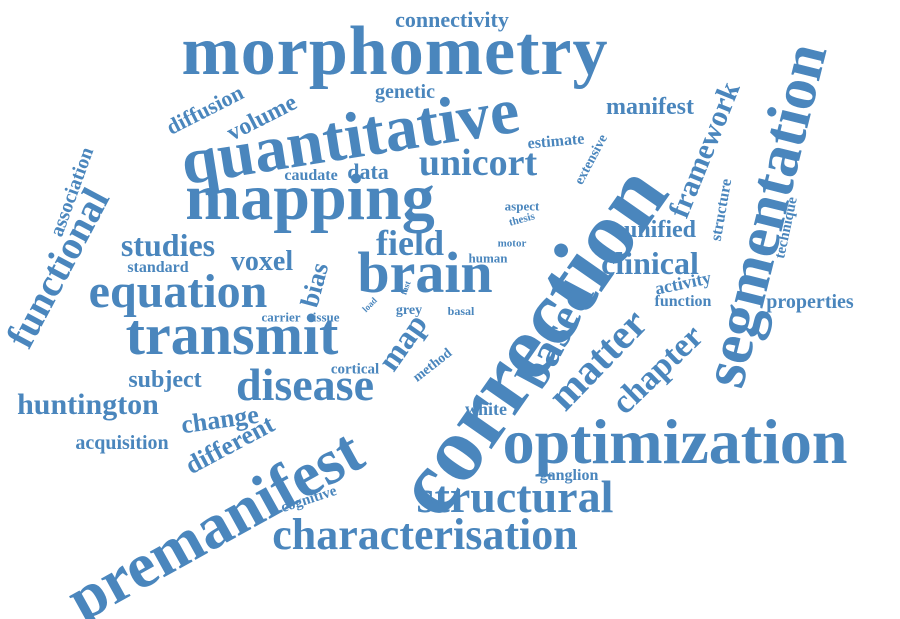 The height and width of the screenshot is (619, 900). Describe the element at coordinates (425, 272) in the screenshot. I see `word-brain: brain` at that location.